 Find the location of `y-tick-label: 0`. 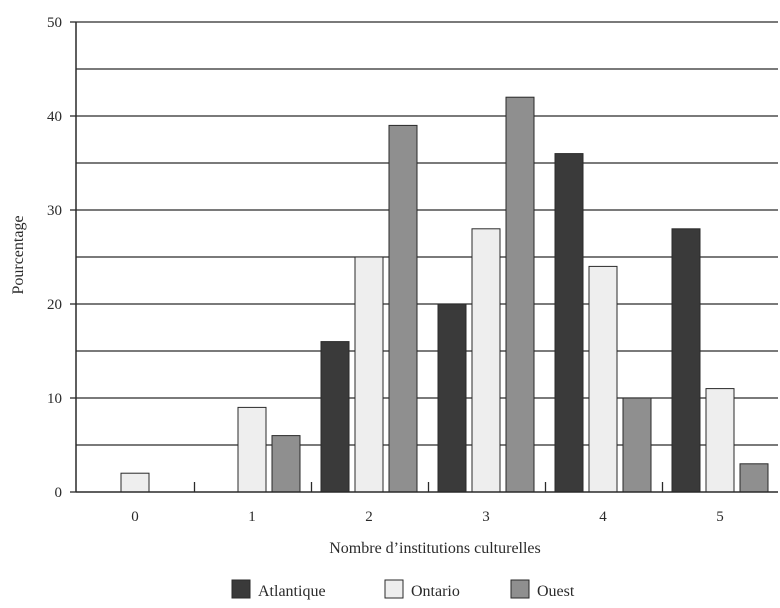

y-tick-label: 0 is located at coordinates (59, 493).